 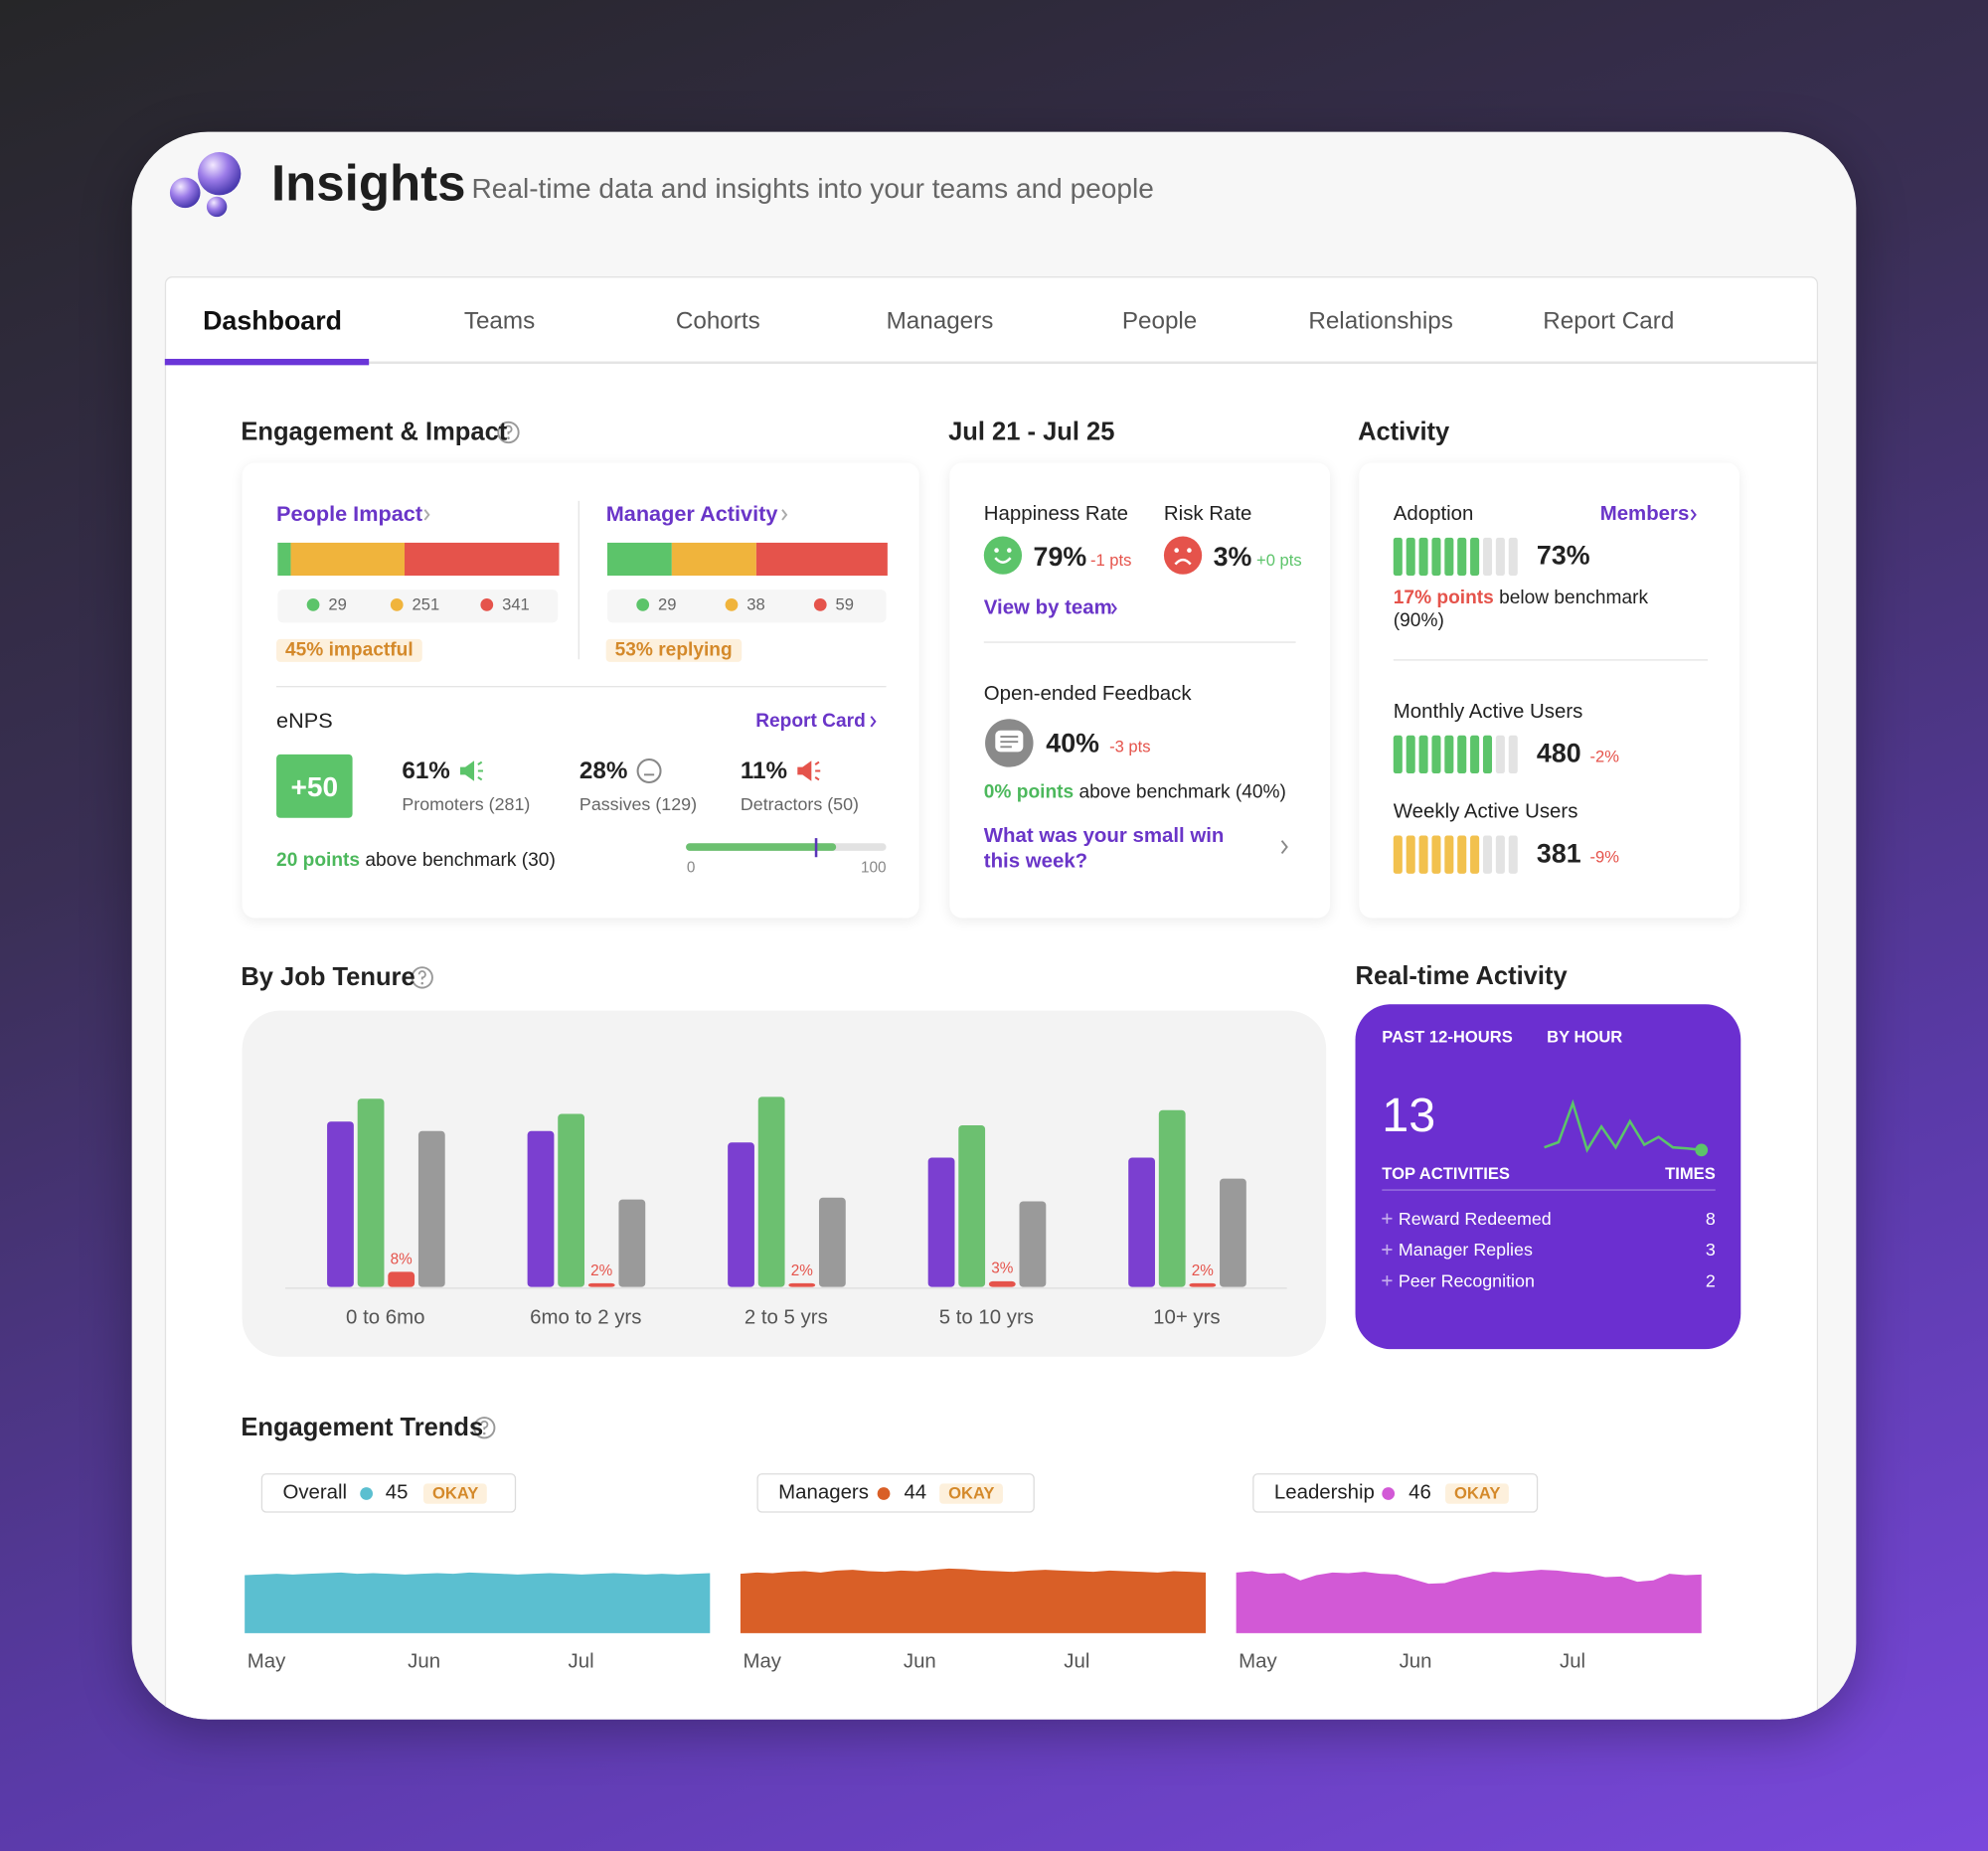 I want to click on tab: Managers, so click(x=940, y=321).